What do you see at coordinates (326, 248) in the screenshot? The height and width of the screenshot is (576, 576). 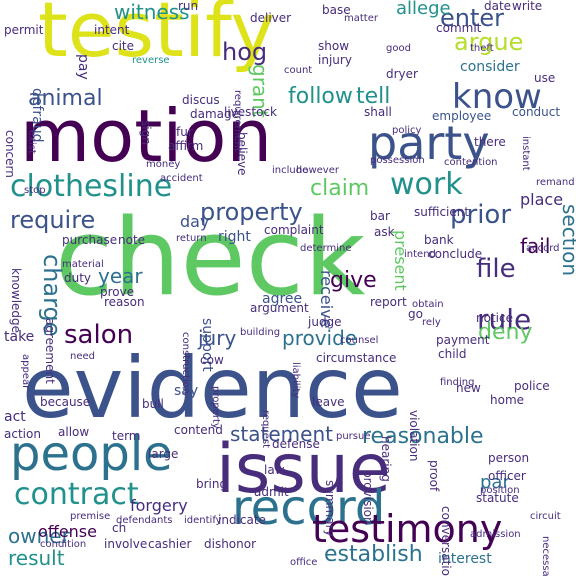 I see `cloud-word: determine` at bounding box center [326, 248].